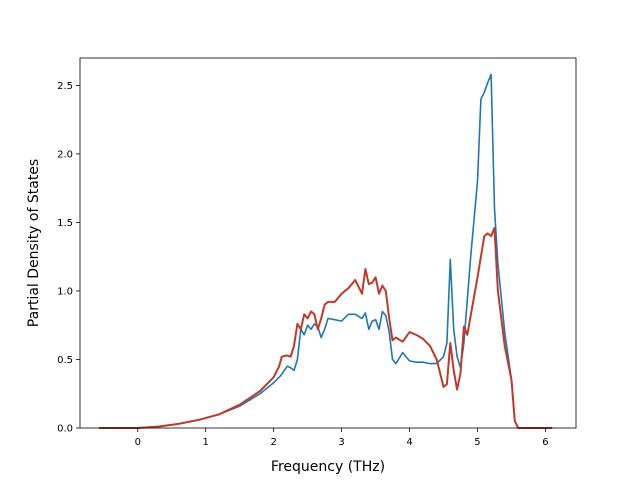  What do you see at coordinates (341, 442) in the screenshot?
I see `x-tick-label: 3` at bounding box center [341, 442].